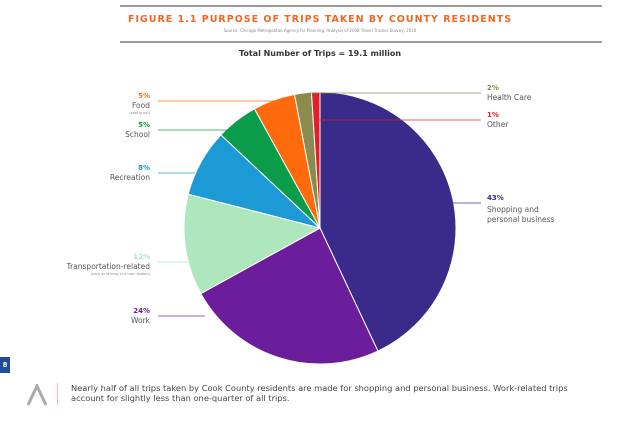 This screenshot has width=640, height=427. I want to click on slice-sublabel: (such as driving to a train station), so click(120, 274).